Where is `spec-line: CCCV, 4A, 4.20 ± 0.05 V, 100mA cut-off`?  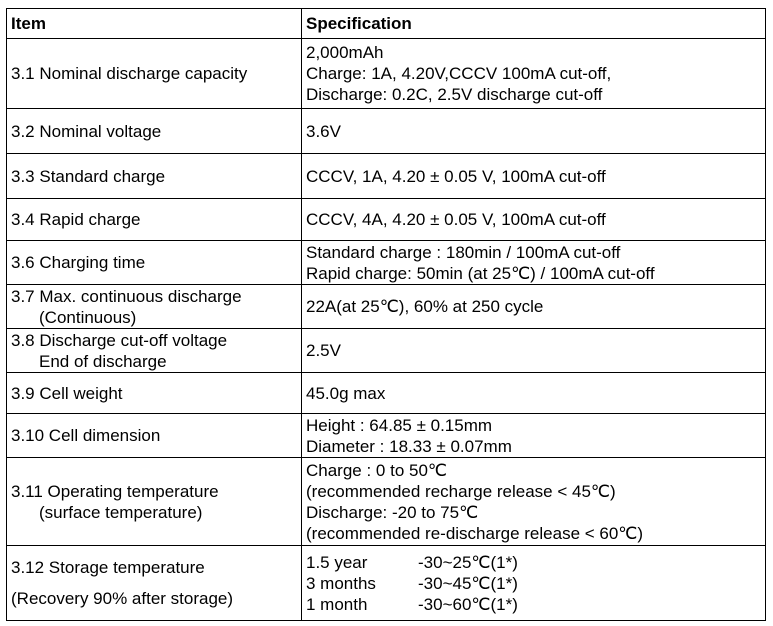
spec-line: CCCV, 4A, 4.20 ± 0.05 V, 100mA cut-off is located at coordinates (456, 219).